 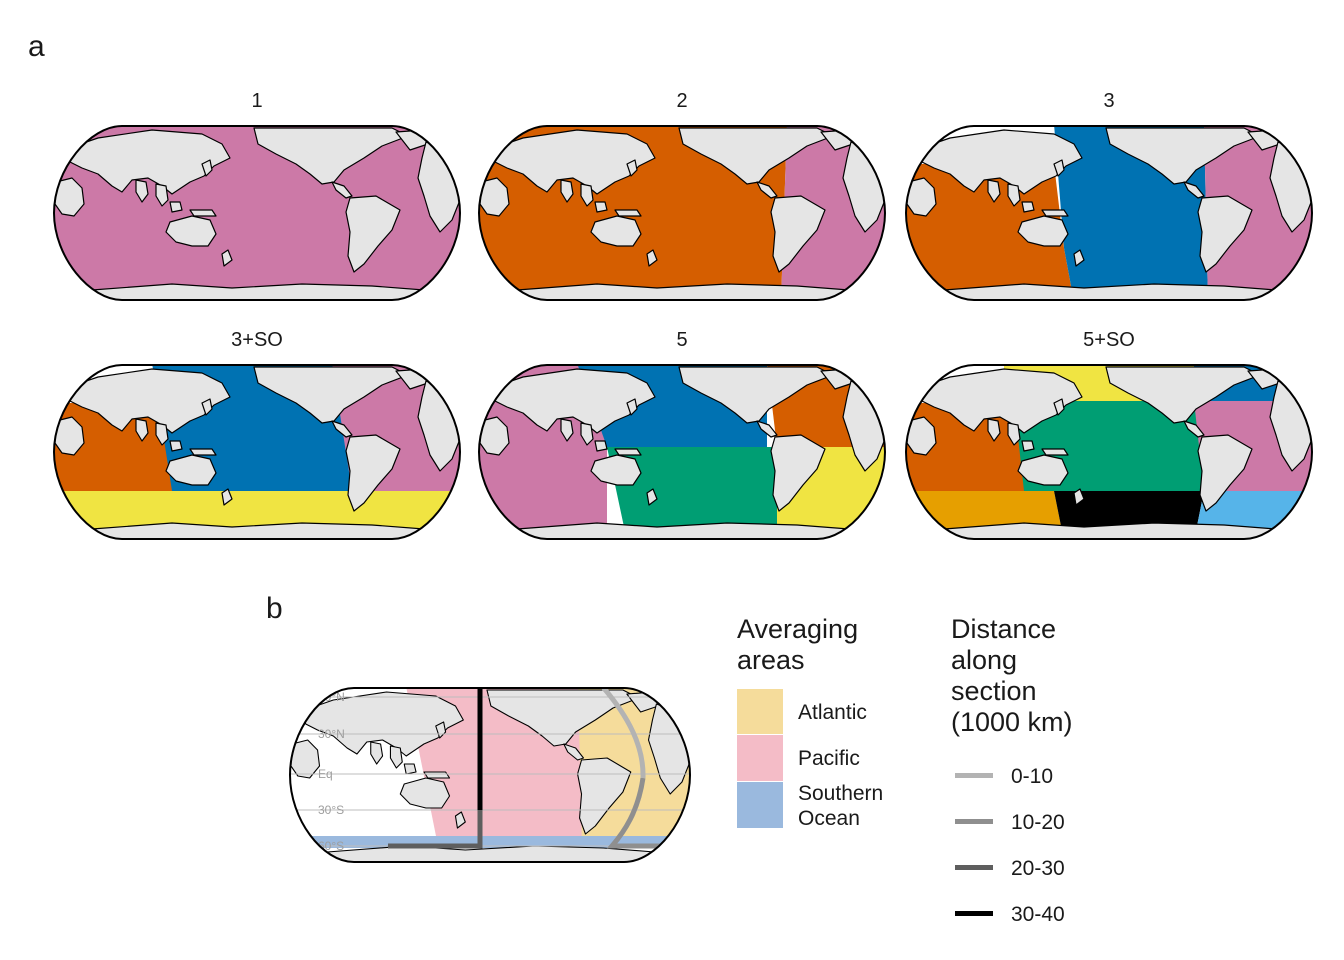 I want to click on map-regions-5so, so click(x=1109, y=452).